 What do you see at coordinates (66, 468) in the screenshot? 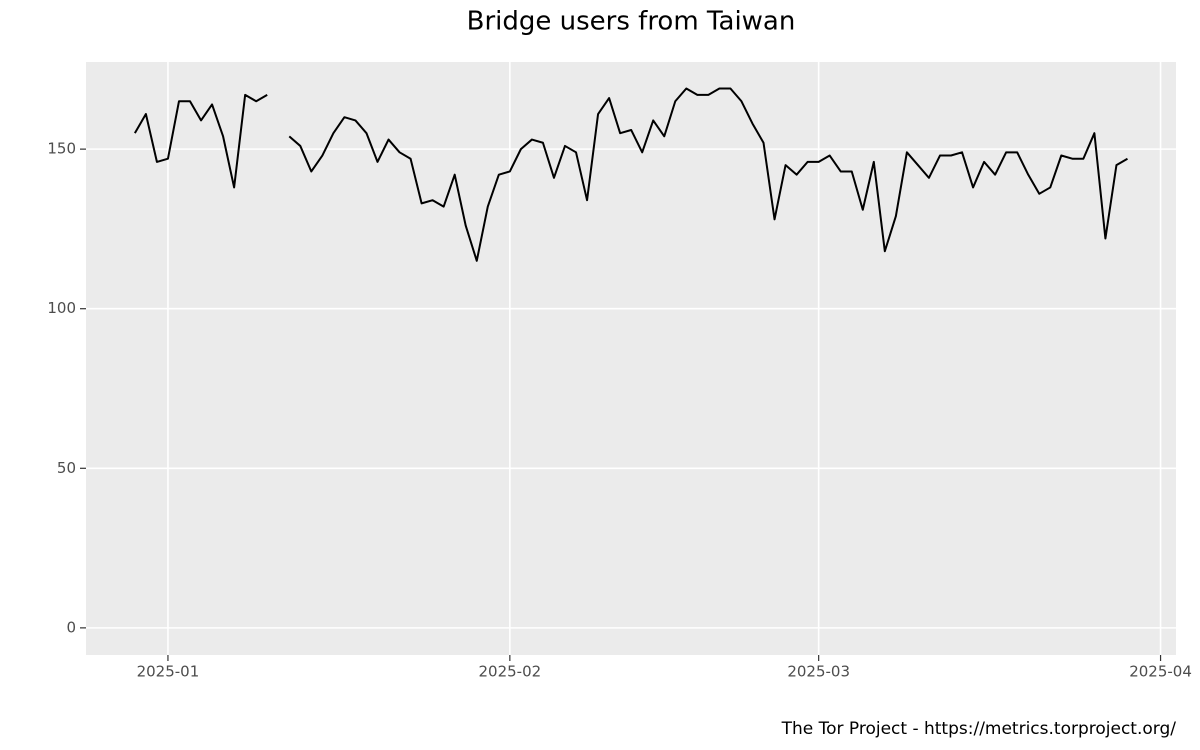
I see `y-tick-label: 50` at bounding box center [66, 468].